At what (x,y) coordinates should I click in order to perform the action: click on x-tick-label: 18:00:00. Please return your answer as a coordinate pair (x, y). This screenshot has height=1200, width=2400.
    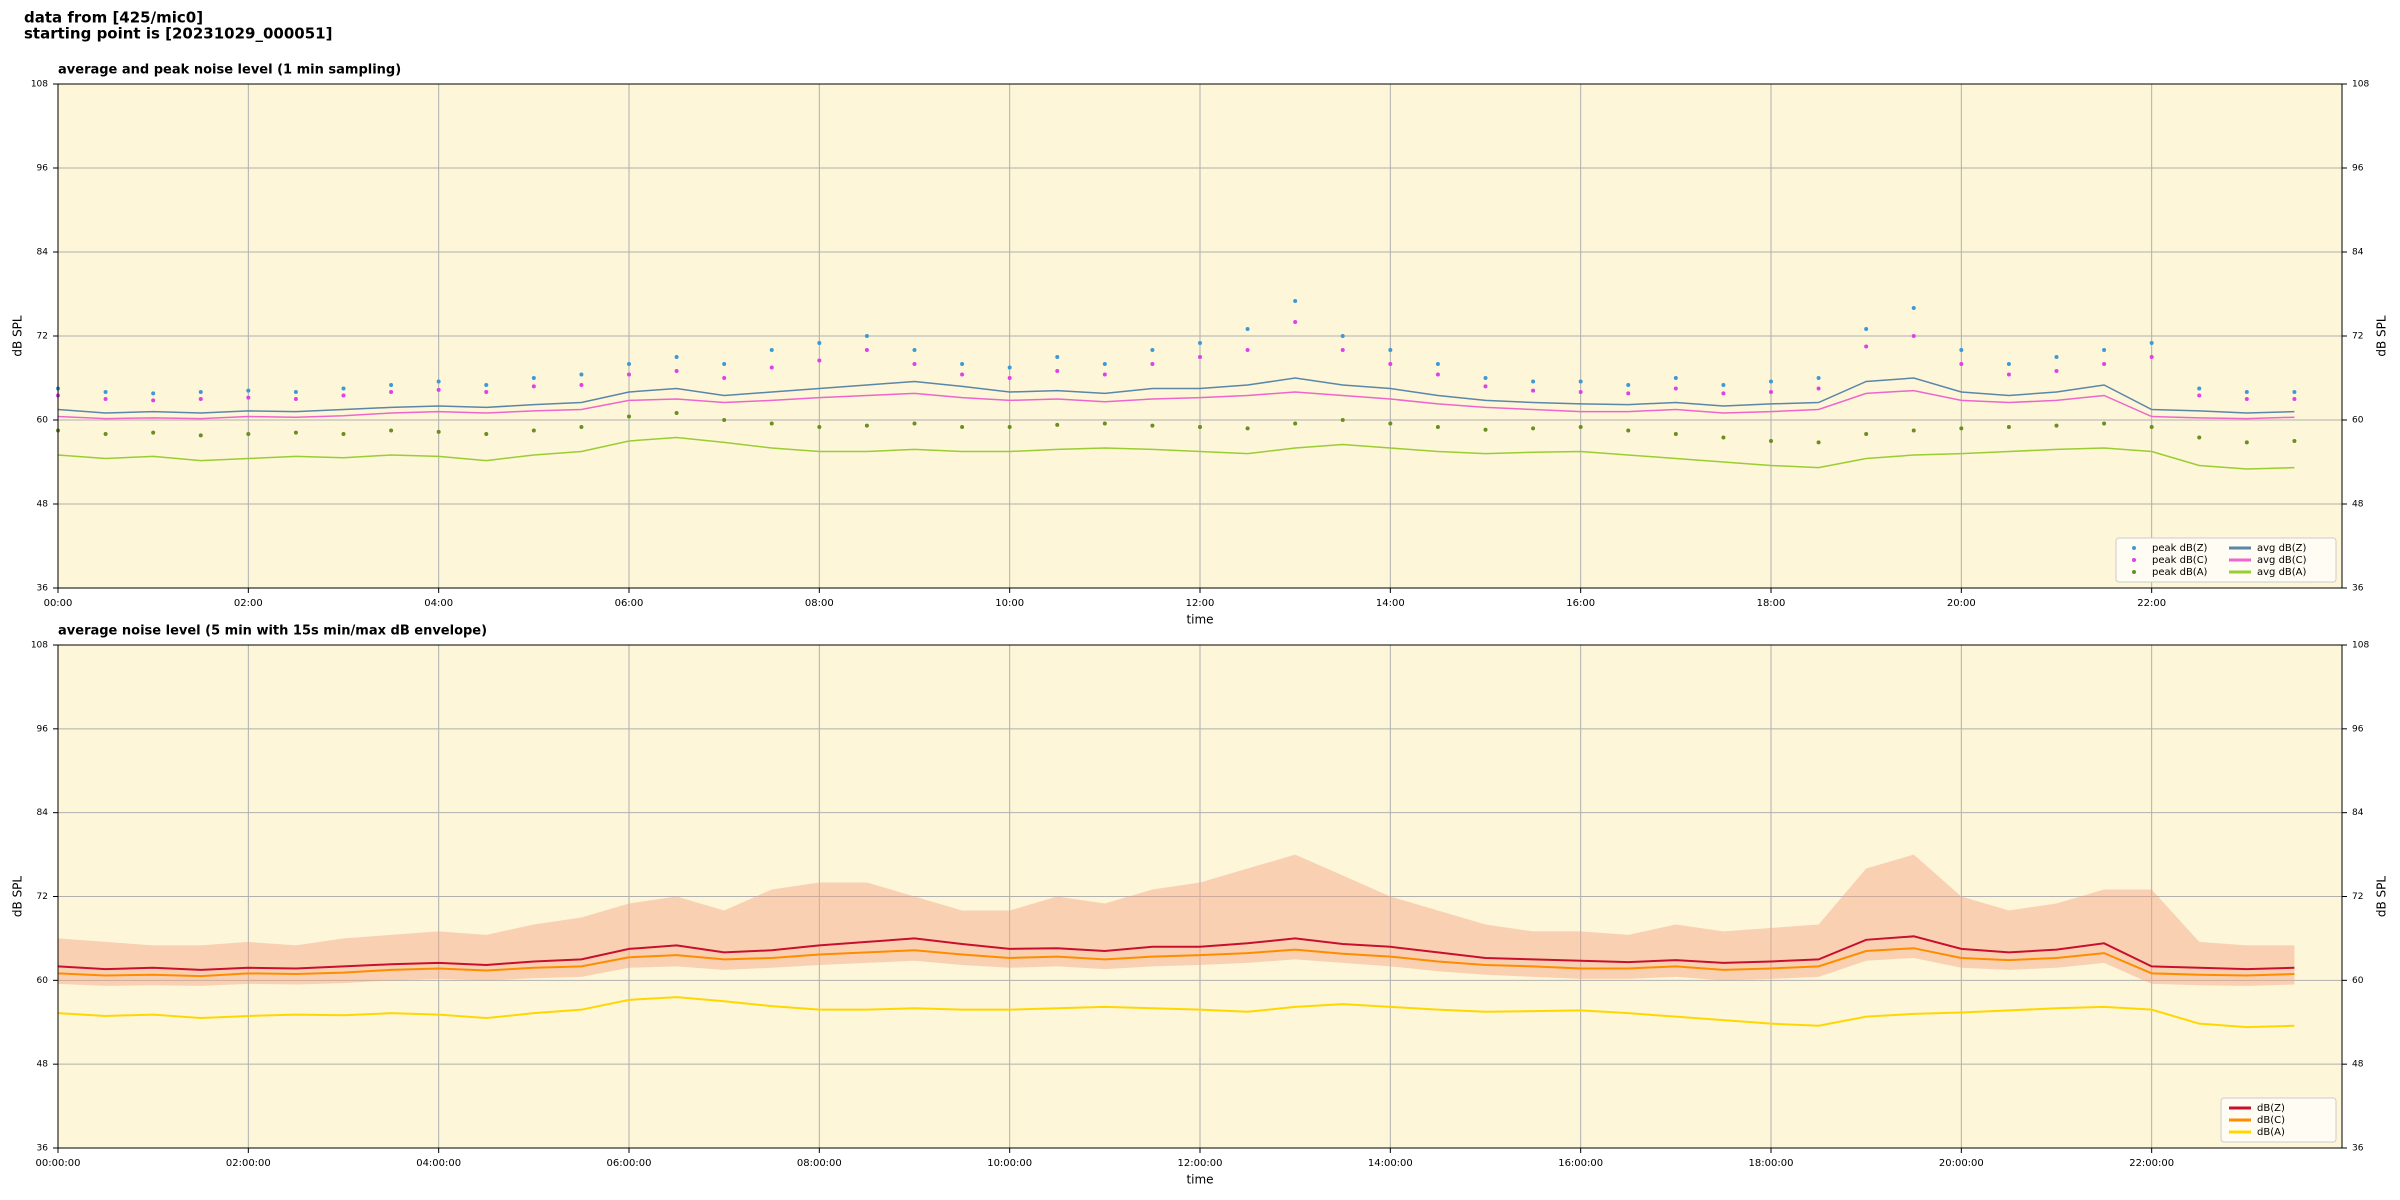
    Looking at the image, I should click on (1771, 1163).